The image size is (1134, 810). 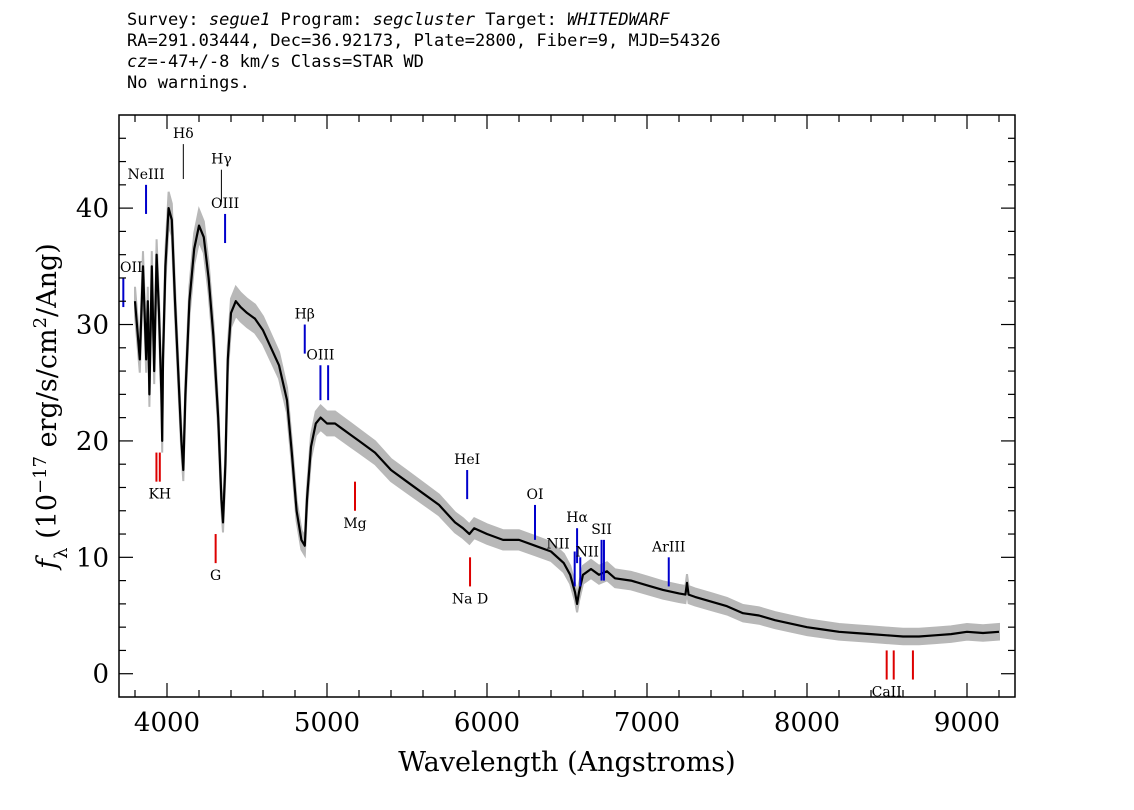 What do you see at coordinates (183, 134) in the screenshot?
I see `line-label: Hδ` at bounding box center [183, 134].